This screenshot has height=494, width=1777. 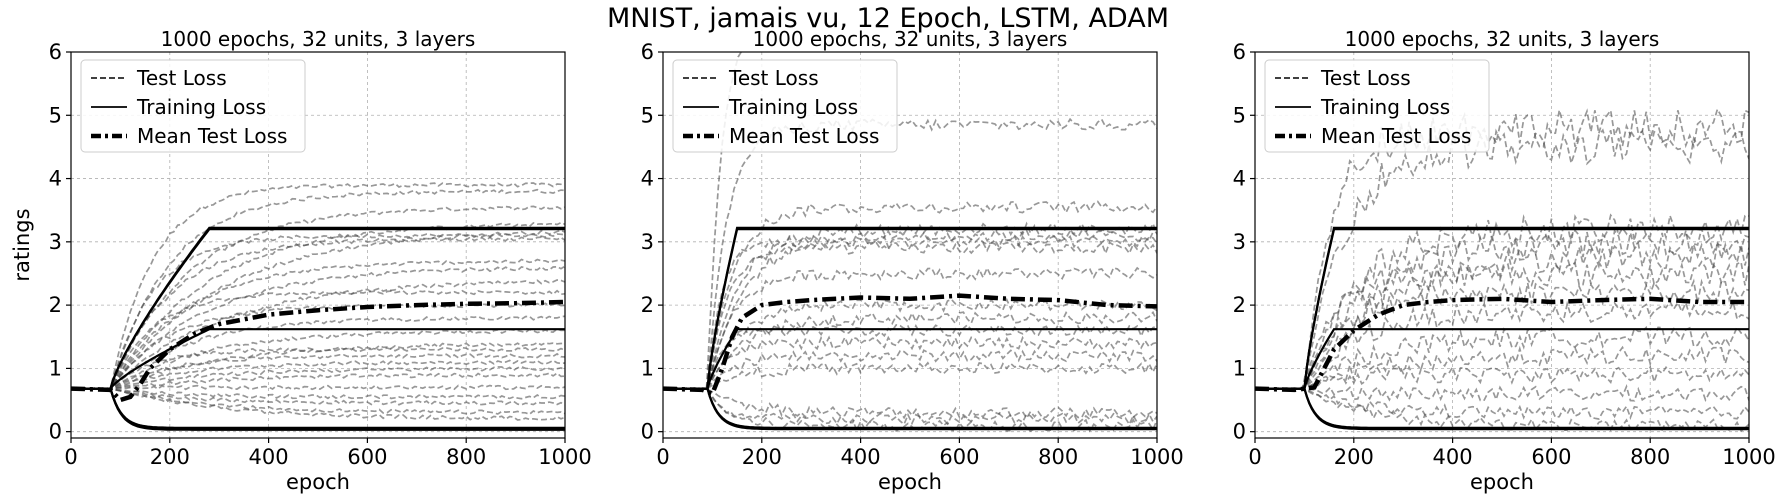 I want to click on x-axis-label: epoch, so click(x=1502, y=482).